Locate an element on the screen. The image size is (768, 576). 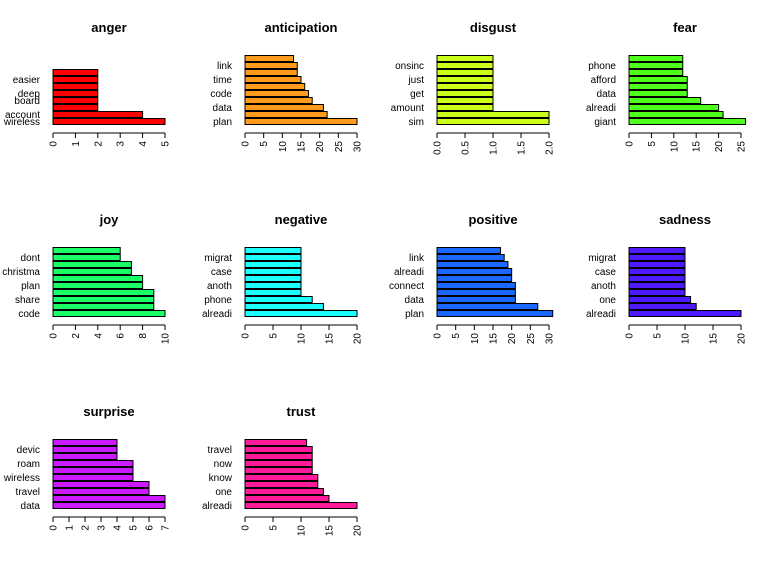
category-label: christma is located at coordinates (21, 272).